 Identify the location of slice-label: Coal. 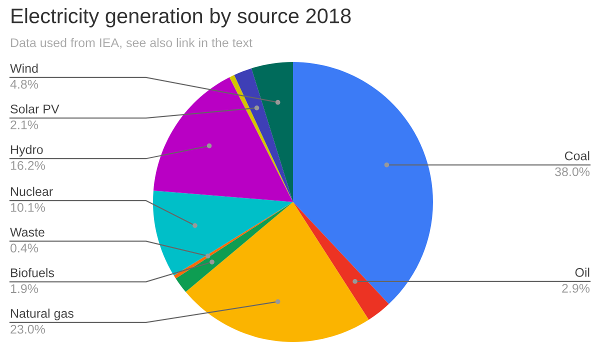
(577, 155).